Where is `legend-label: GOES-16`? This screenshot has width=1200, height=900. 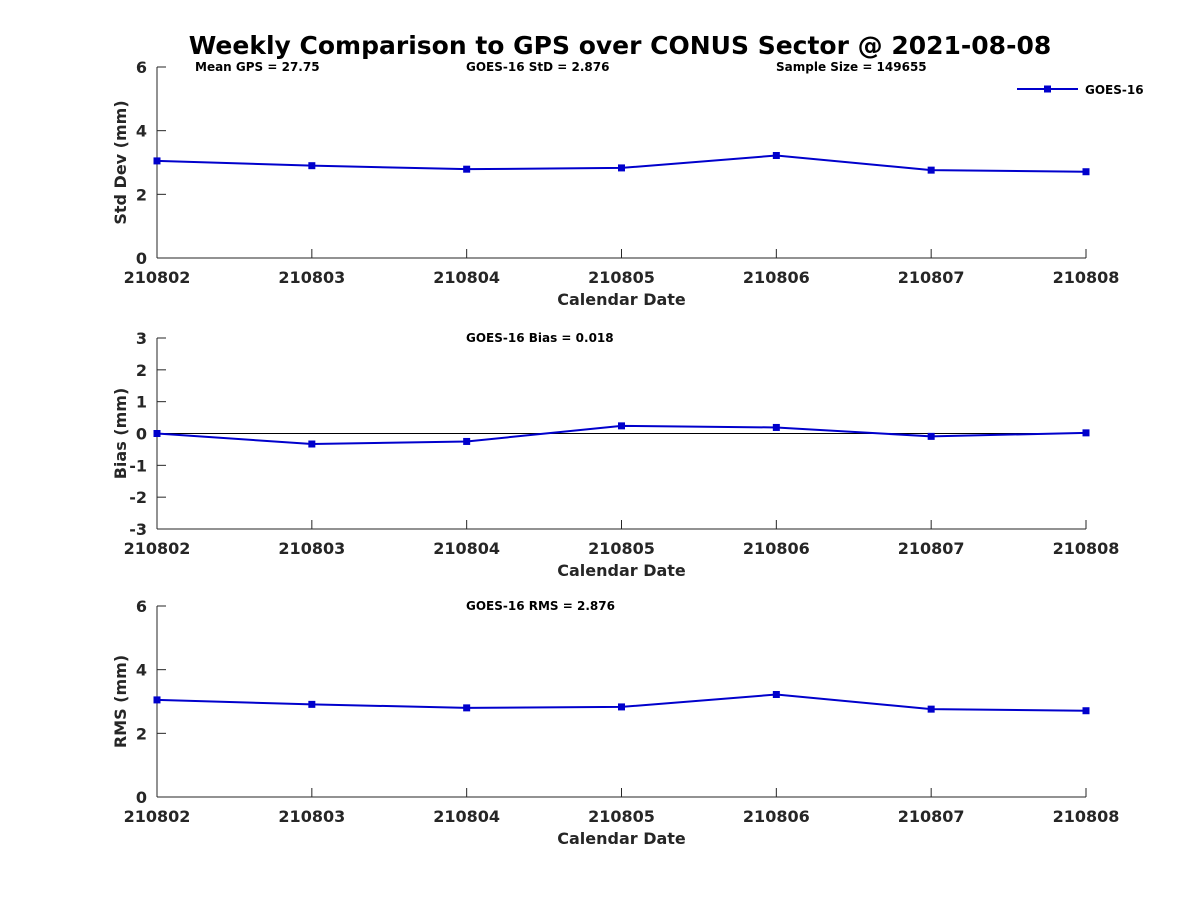 legend-label: GOES-16 is located at coordinates (1114, 90).